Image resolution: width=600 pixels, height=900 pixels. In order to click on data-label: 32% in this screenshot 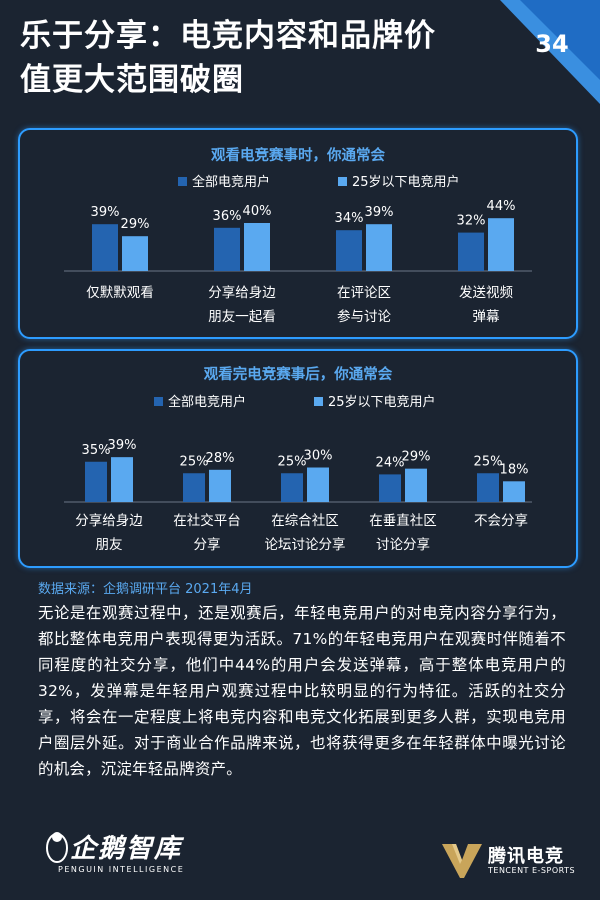, I will do `click(471, 221)`.